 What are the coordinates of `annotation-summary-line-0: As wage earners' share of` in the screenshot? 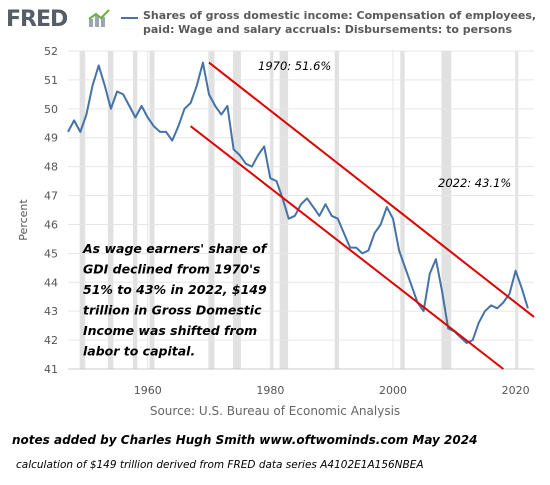 It's located at (175, 248).